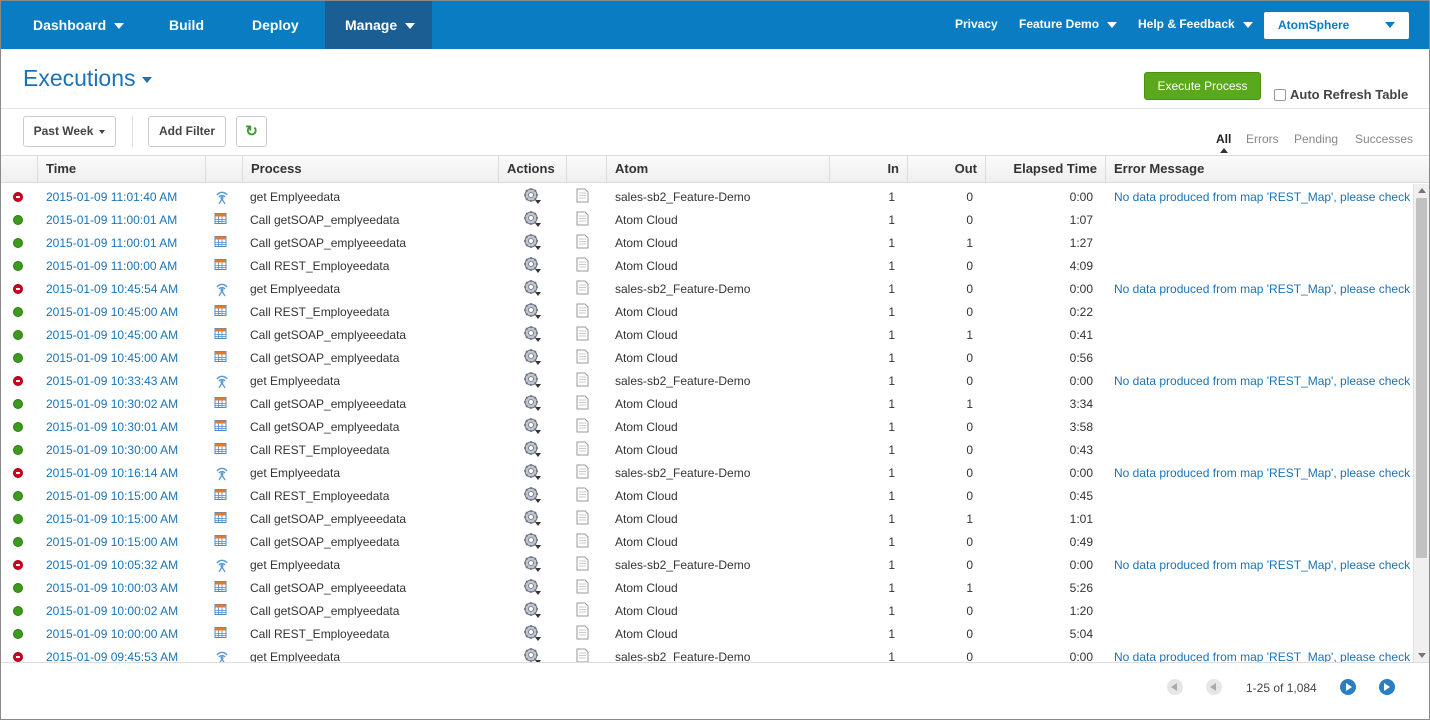 This screenshot has width=1430, height=720. Describe the element at coordinates (1280, 95) in the screenshot. I see `auto-refresh-checkbox` at that location.